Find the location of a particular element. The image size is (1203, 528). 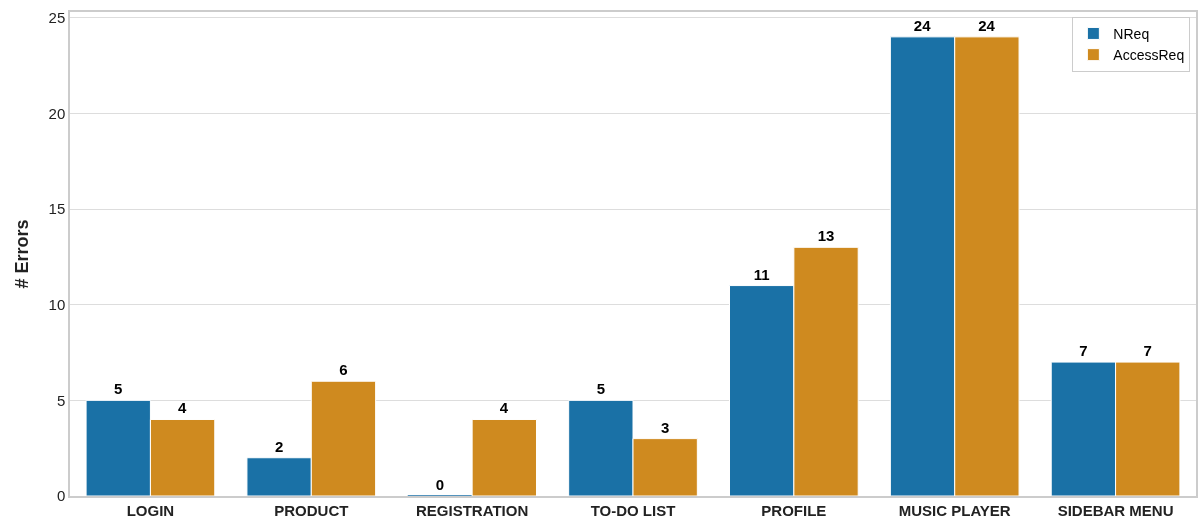

legend-label: NReq is located at coordinates (1131, 33).